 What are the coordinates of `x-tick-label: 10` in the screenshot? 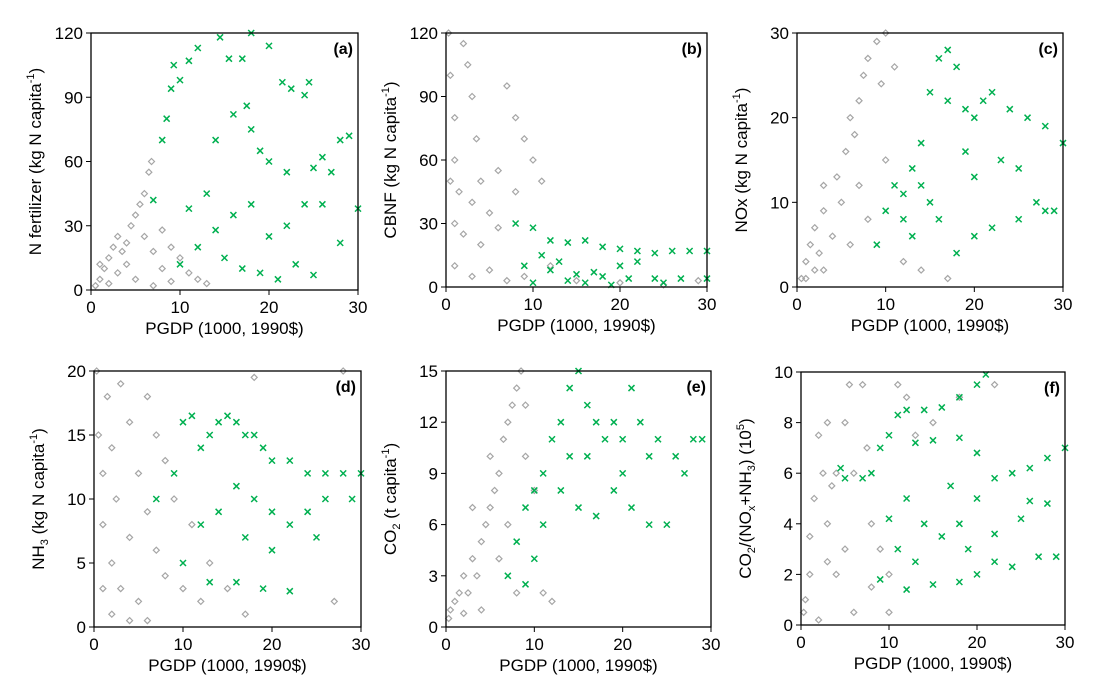 It's located at (180, 307).